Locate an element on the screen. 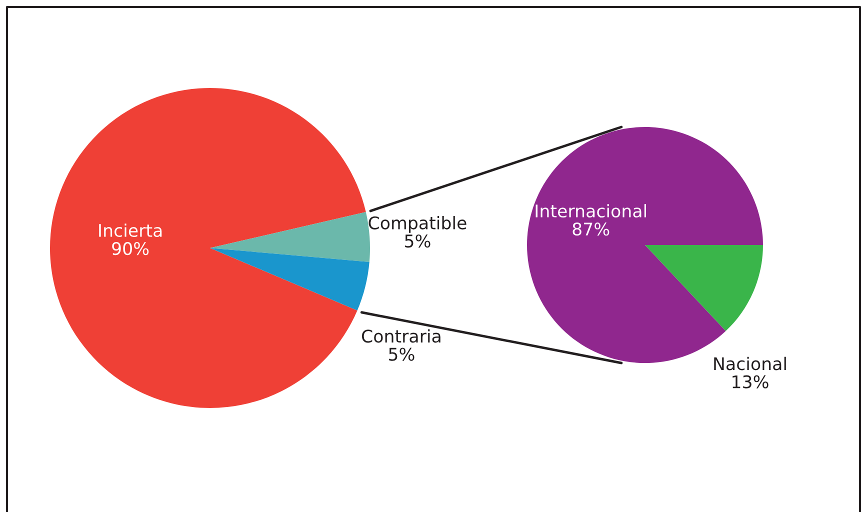 This screenshot has height=512, width=867. data-label: 90% is located at coordinates (130, 249).